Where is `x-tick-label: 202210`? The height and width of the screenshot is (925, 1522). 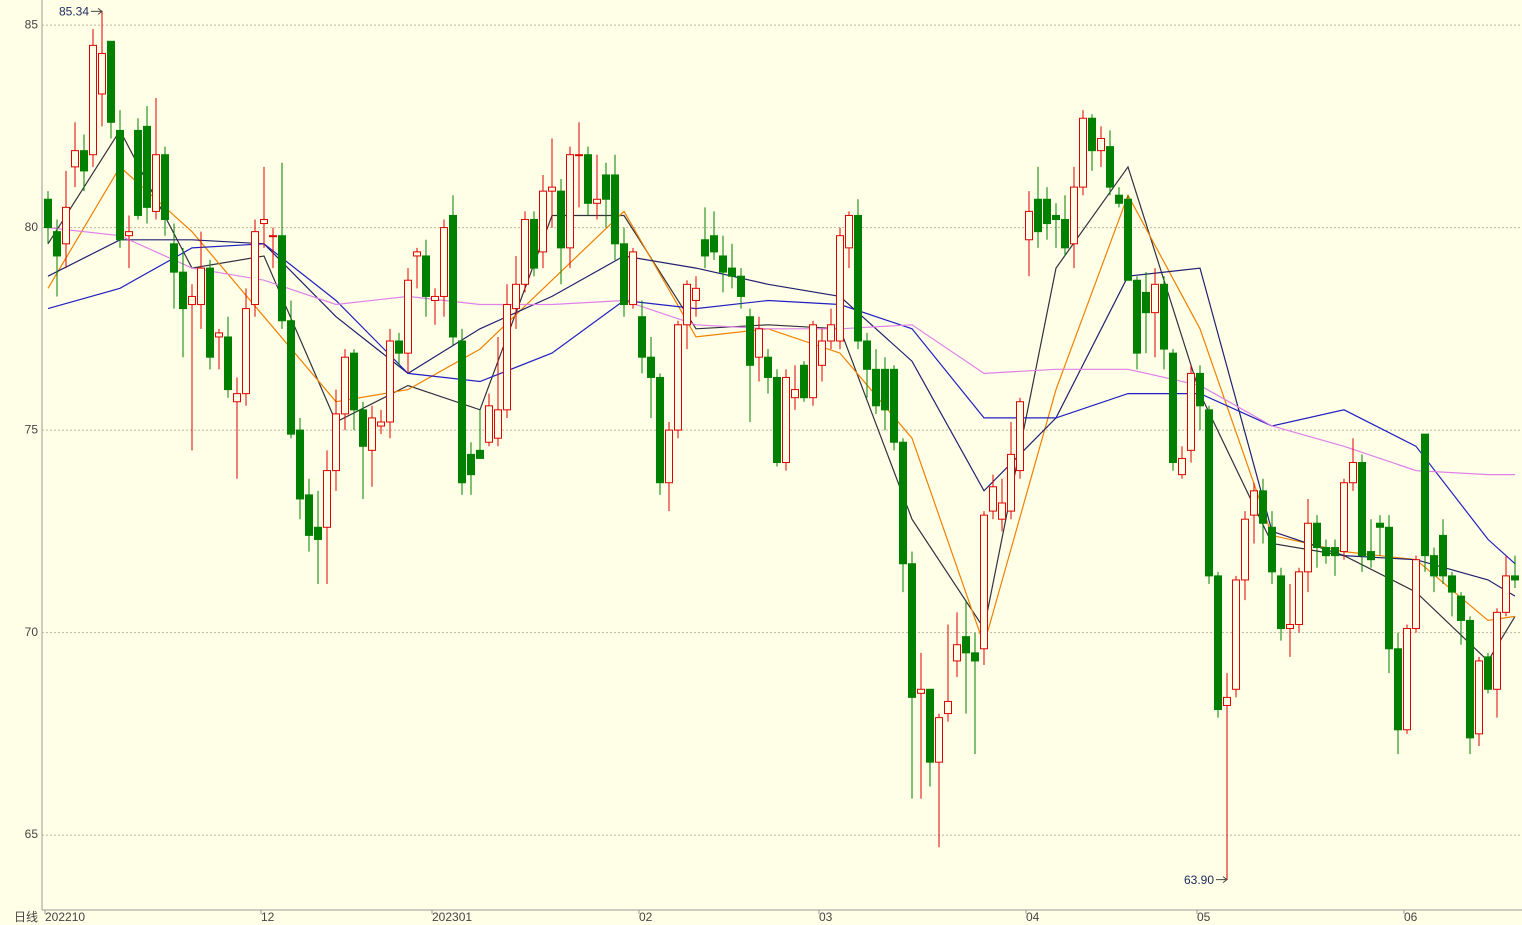 x-tick-label: 202210 is located at coordinates (65, 917).